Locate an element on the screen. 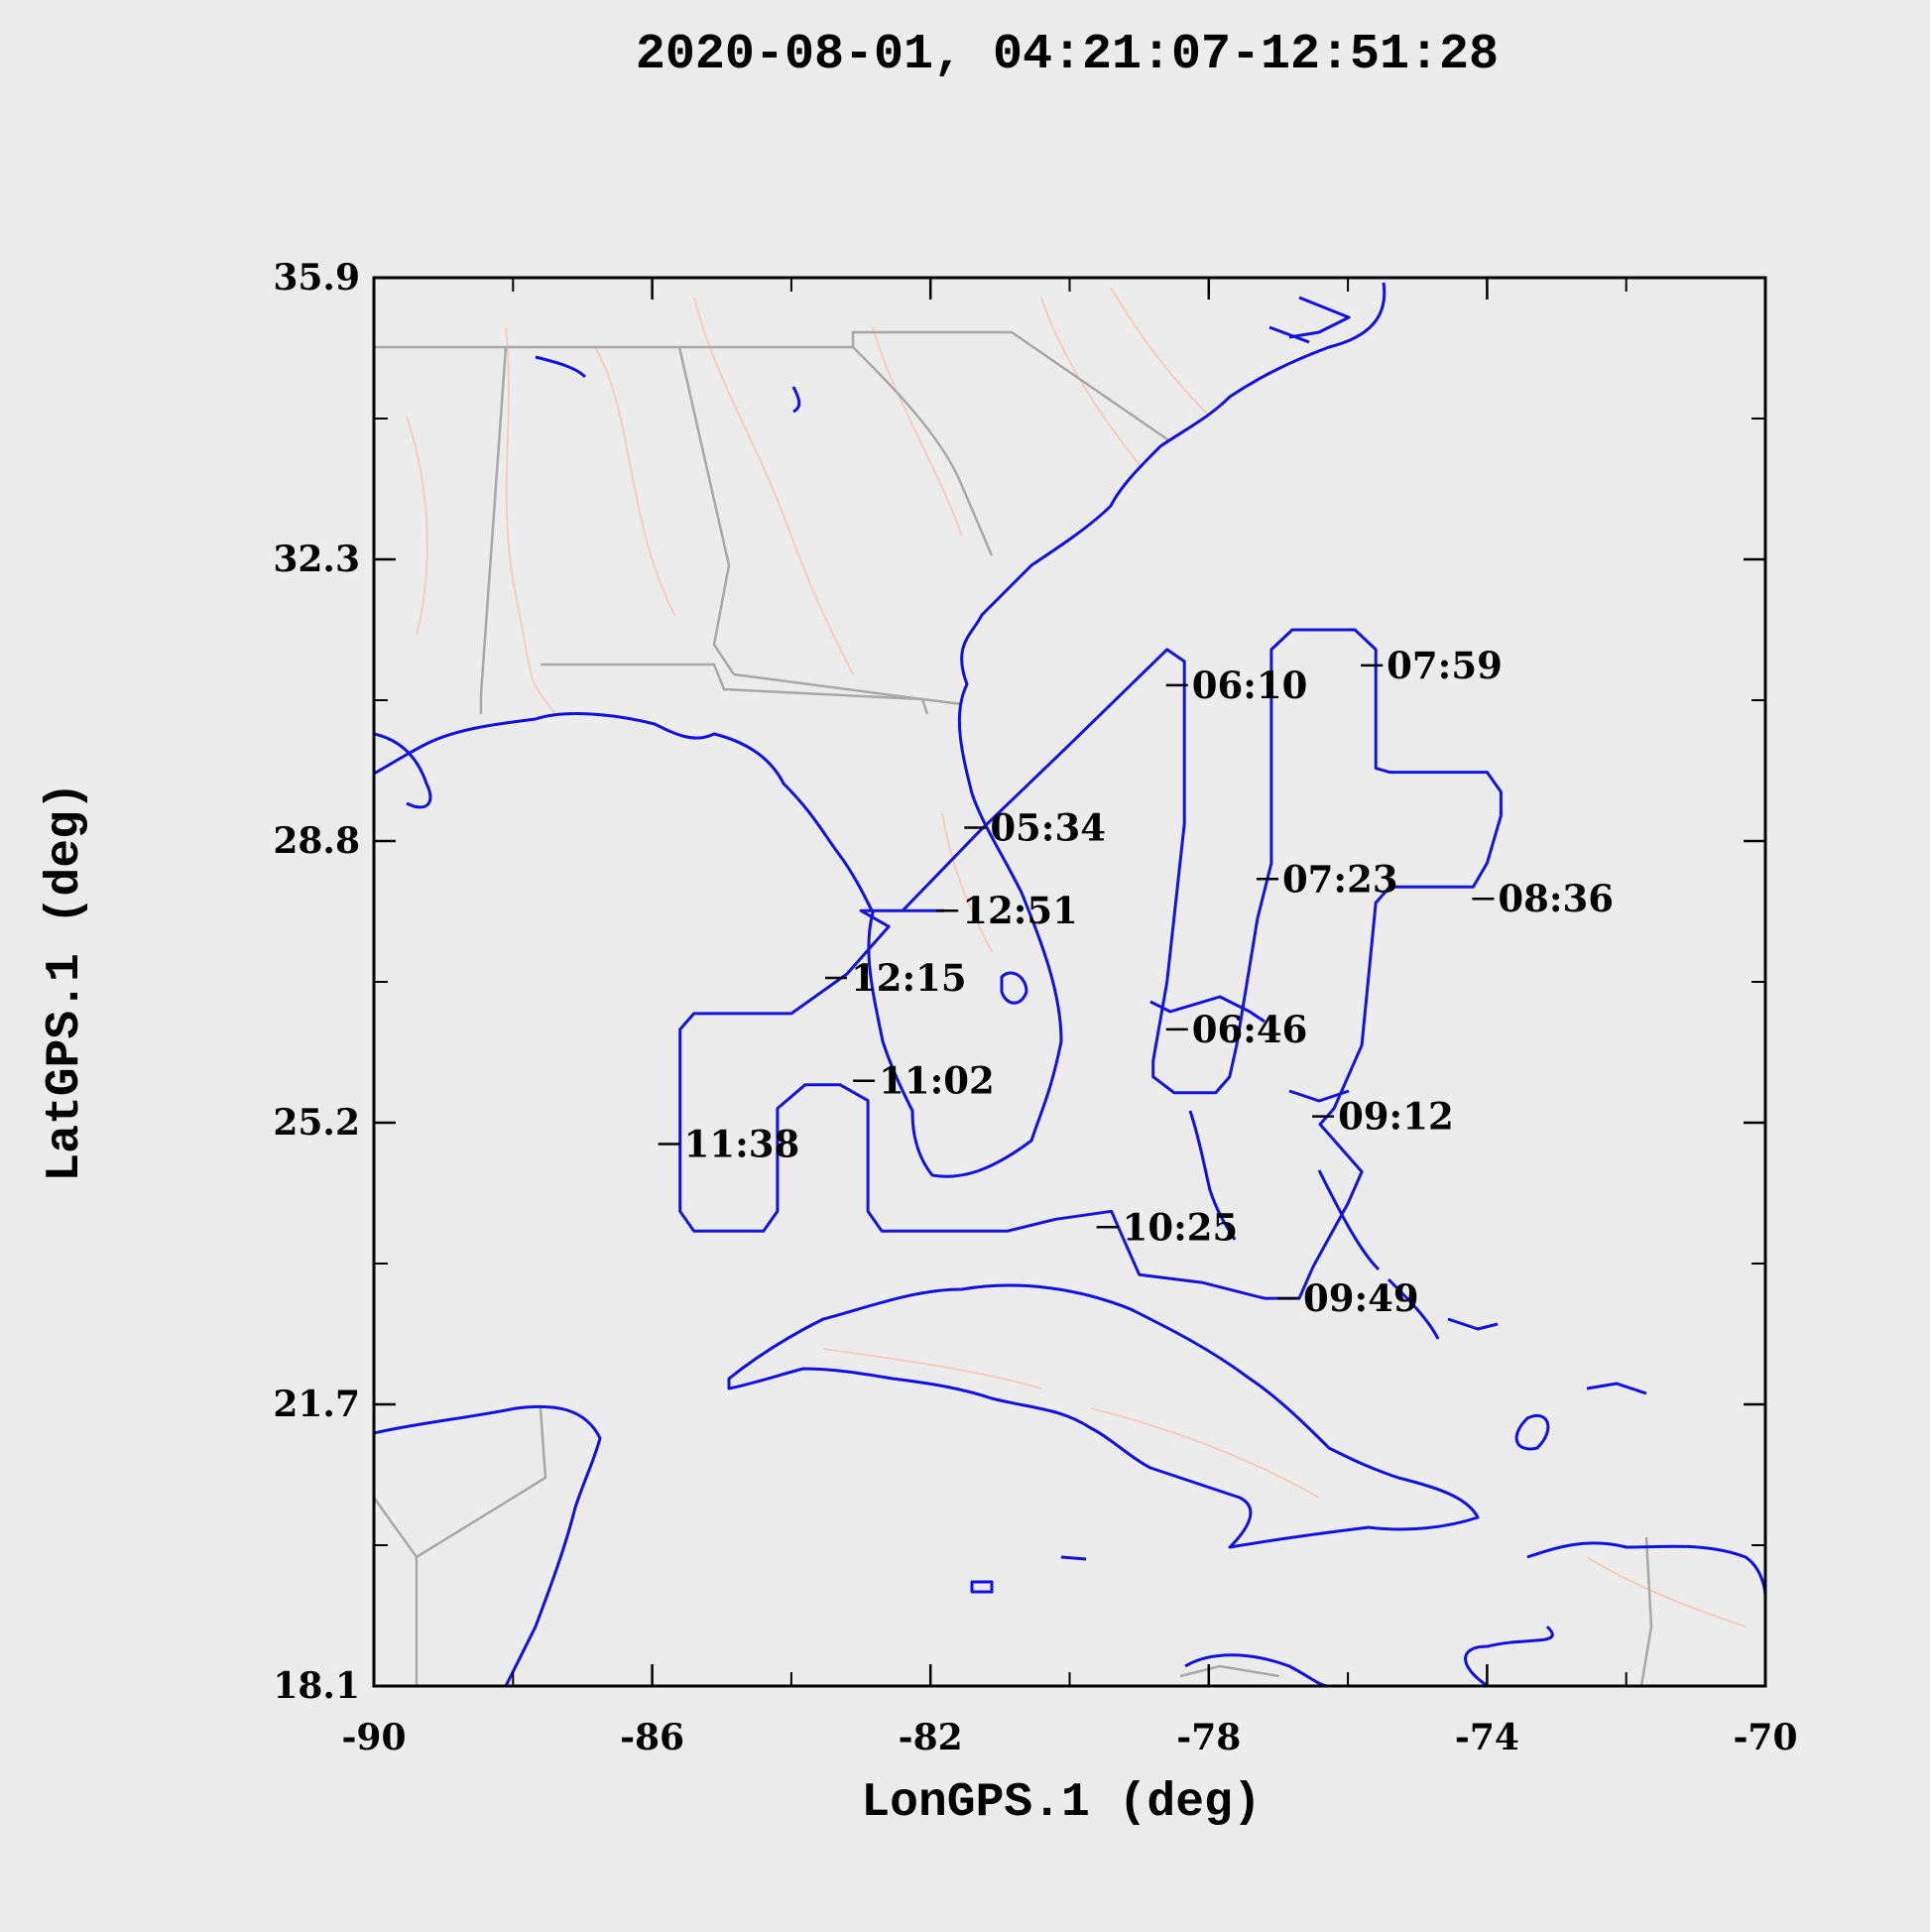 This screenshot has height=1932, width=1930. y-tick-label: 18.1 is located at coordinates (316, 1686).